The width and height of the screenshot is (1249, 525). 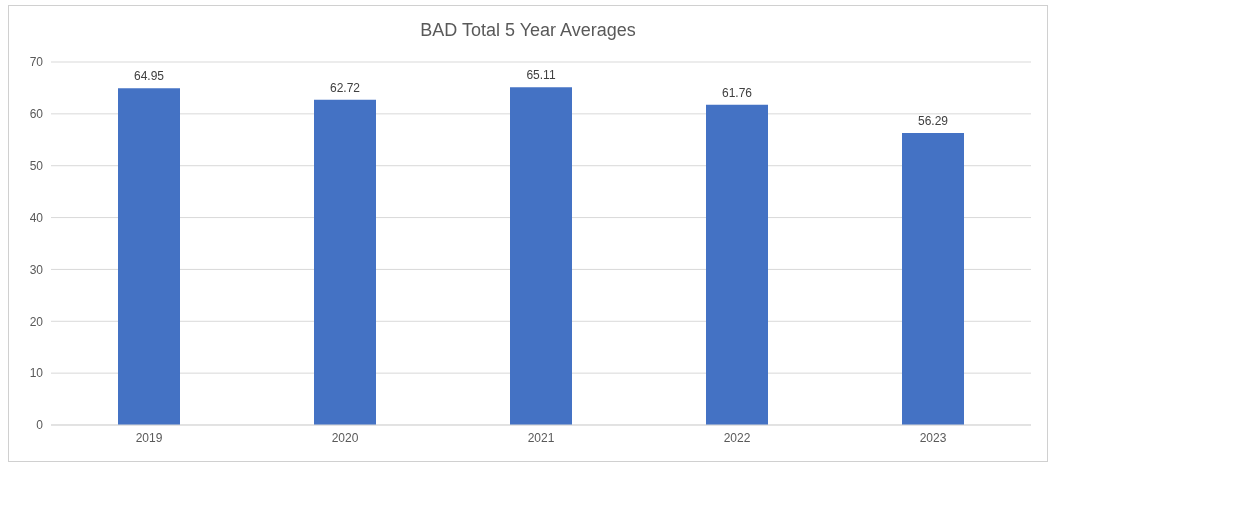 I want to click on chart-title: BAD Total 5 Year Averages, so click(x=528, y=30).